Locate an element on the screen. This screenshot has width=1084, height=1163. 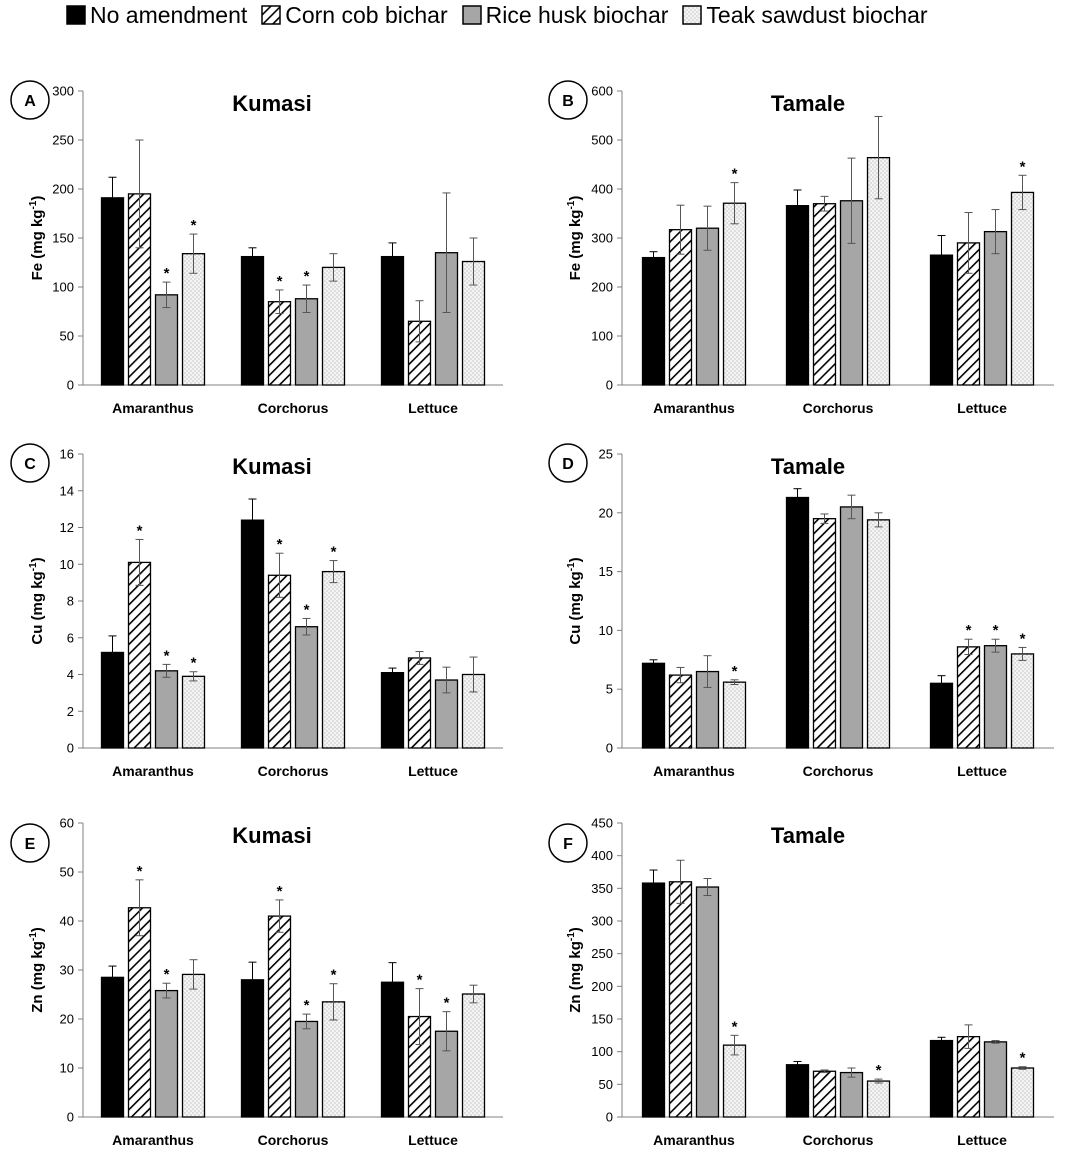
y-tick-label: 12 is located at coordinates (67, 527).